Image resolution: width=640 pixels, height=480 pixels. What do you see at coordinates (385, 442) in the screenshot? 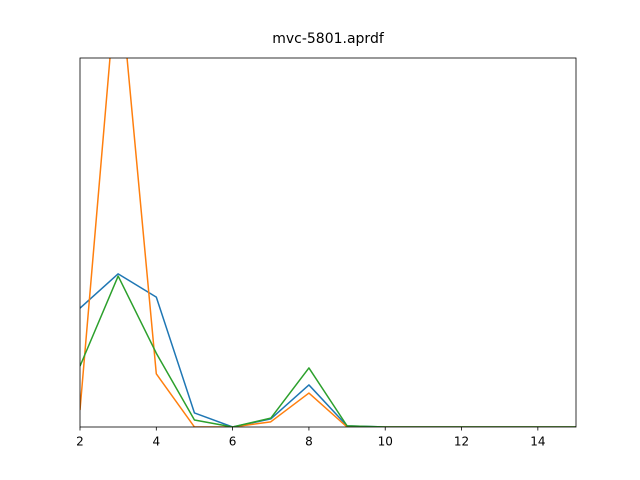
I see `x-tick-label: 10` at bounding box center [385, 442].